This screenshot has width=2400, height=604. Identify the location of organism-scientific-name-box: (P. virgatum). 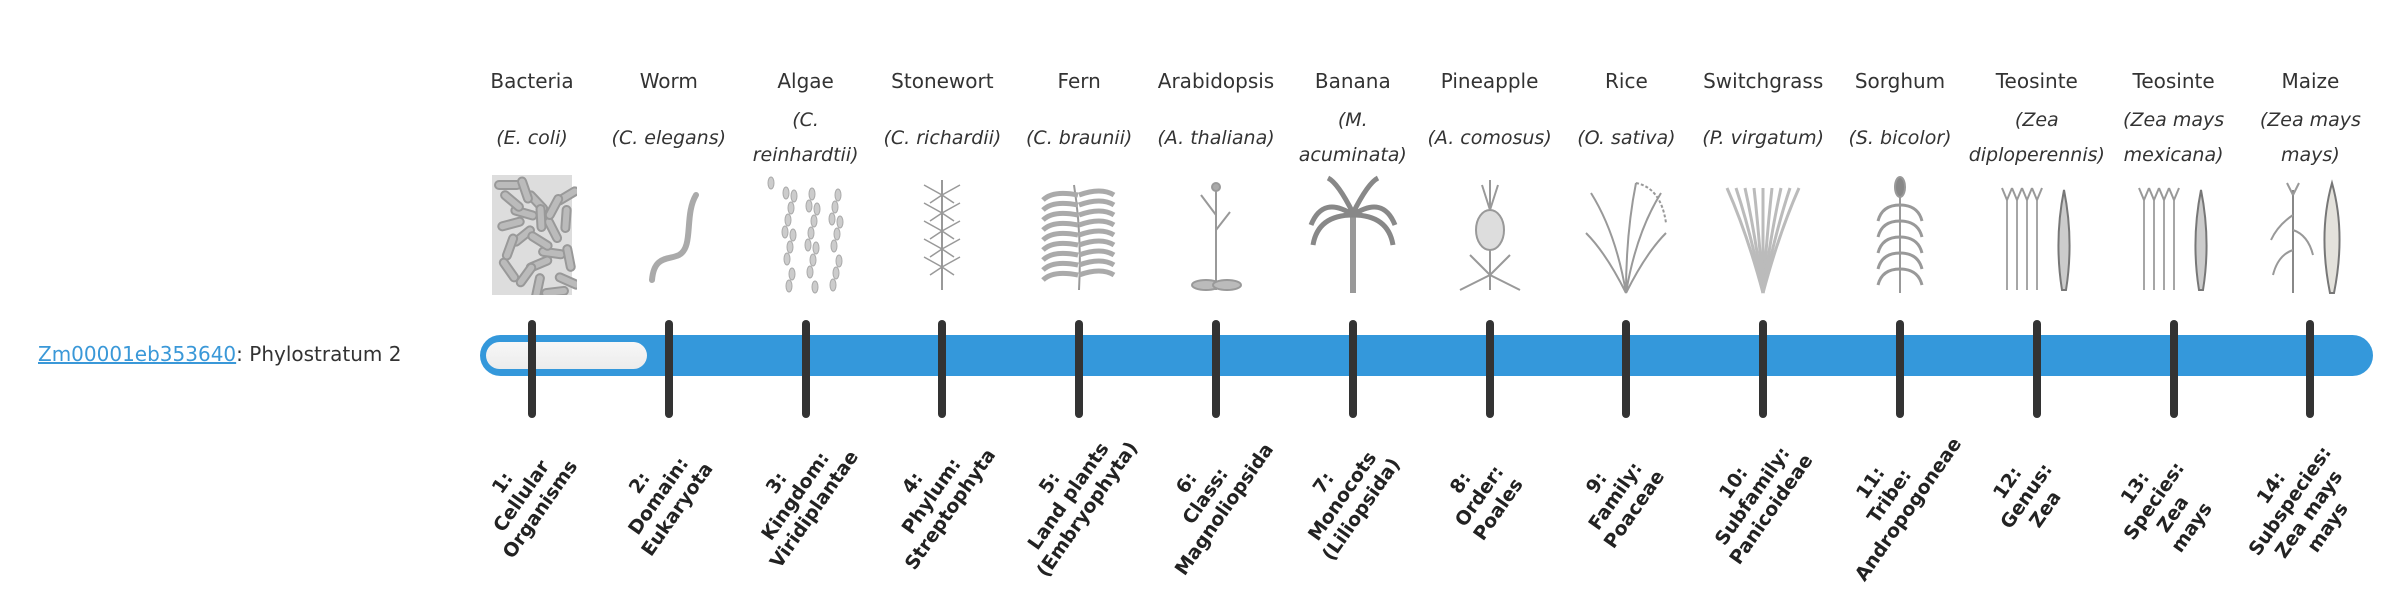
(1763, 138).